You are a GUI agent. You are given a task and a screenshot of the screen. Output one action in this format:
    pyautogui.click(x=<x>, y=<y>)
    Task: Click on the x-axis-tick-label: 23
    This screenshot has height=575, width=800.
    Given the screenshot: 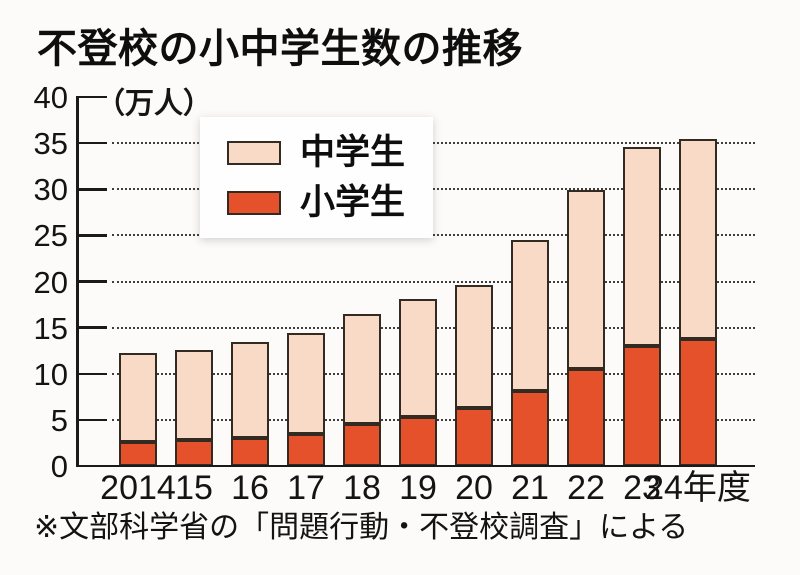 What is the action you would take?
    pyautogui.click(x=642, y=488)
    